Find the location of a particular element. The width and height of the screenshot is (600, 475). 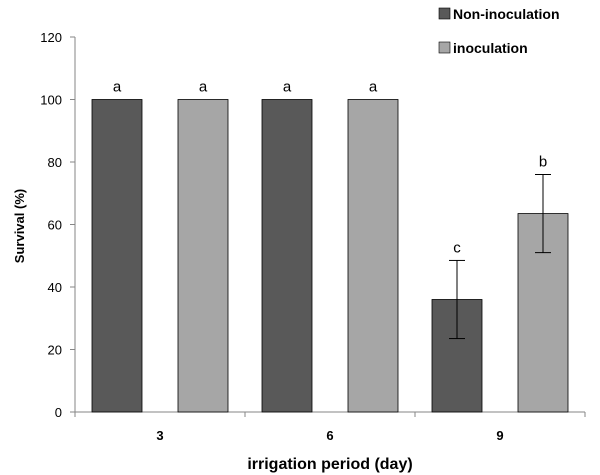

y-tick-label: 0 is located at coordinates (58, 412).